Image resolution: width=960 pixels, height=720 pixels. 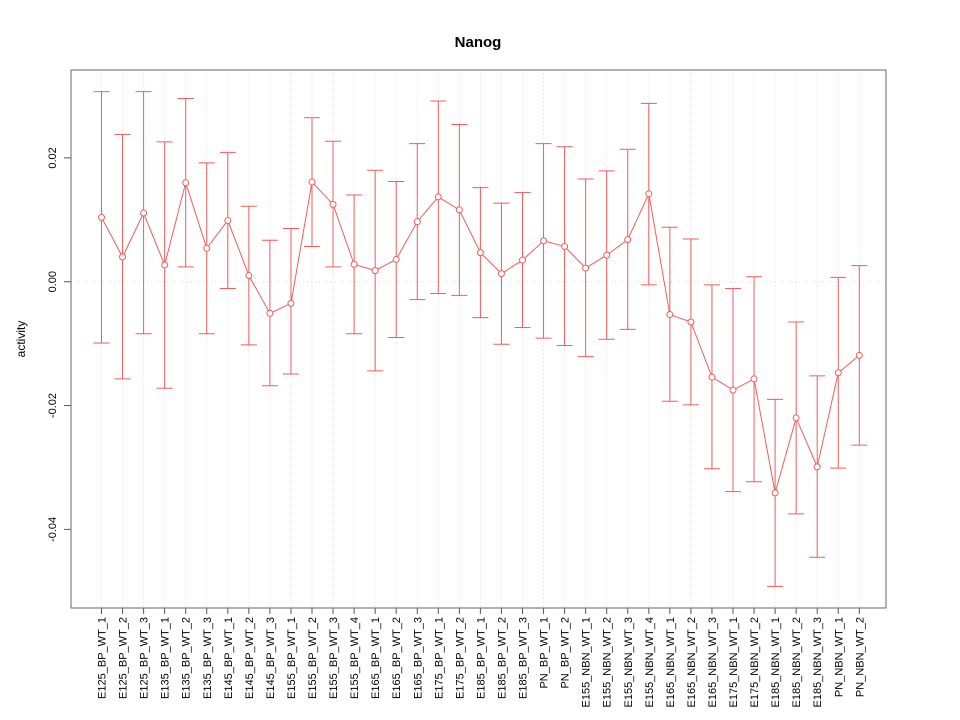 I want to click on x-tick-label: E135_BP_WT_2, so click(x=187, y=658).